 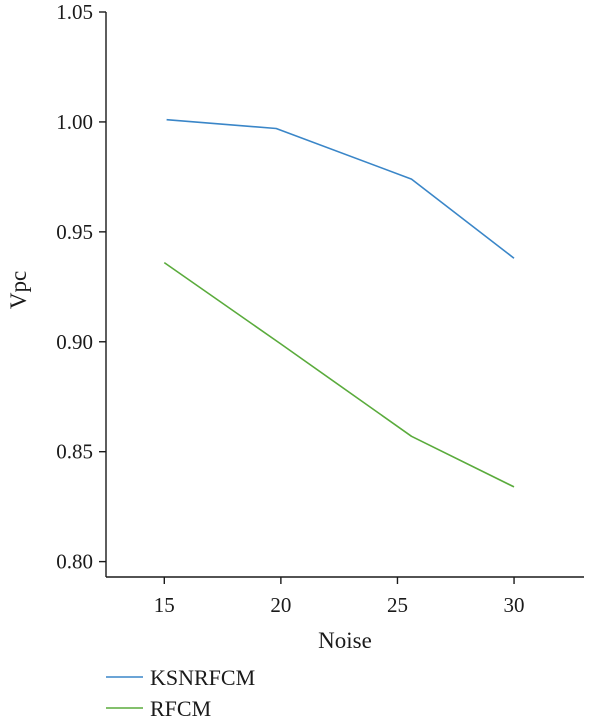 What do you see at coordinates (345, 640) in the screenshot?
I see `x-axis-title: Noise` at bounding box center [345, 640].